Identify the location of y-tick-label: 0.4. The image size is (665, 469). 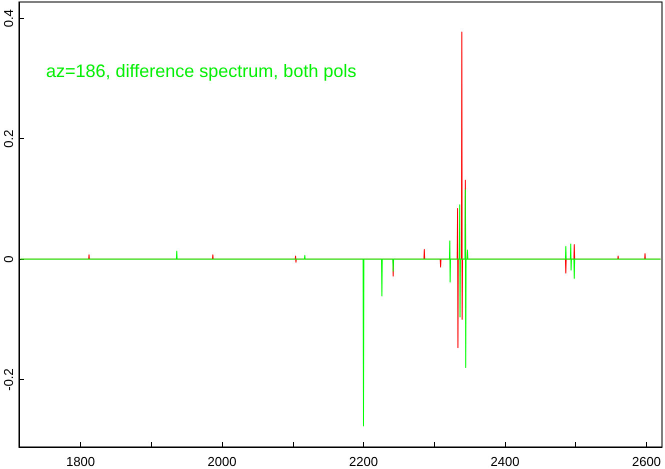
(8, 18).